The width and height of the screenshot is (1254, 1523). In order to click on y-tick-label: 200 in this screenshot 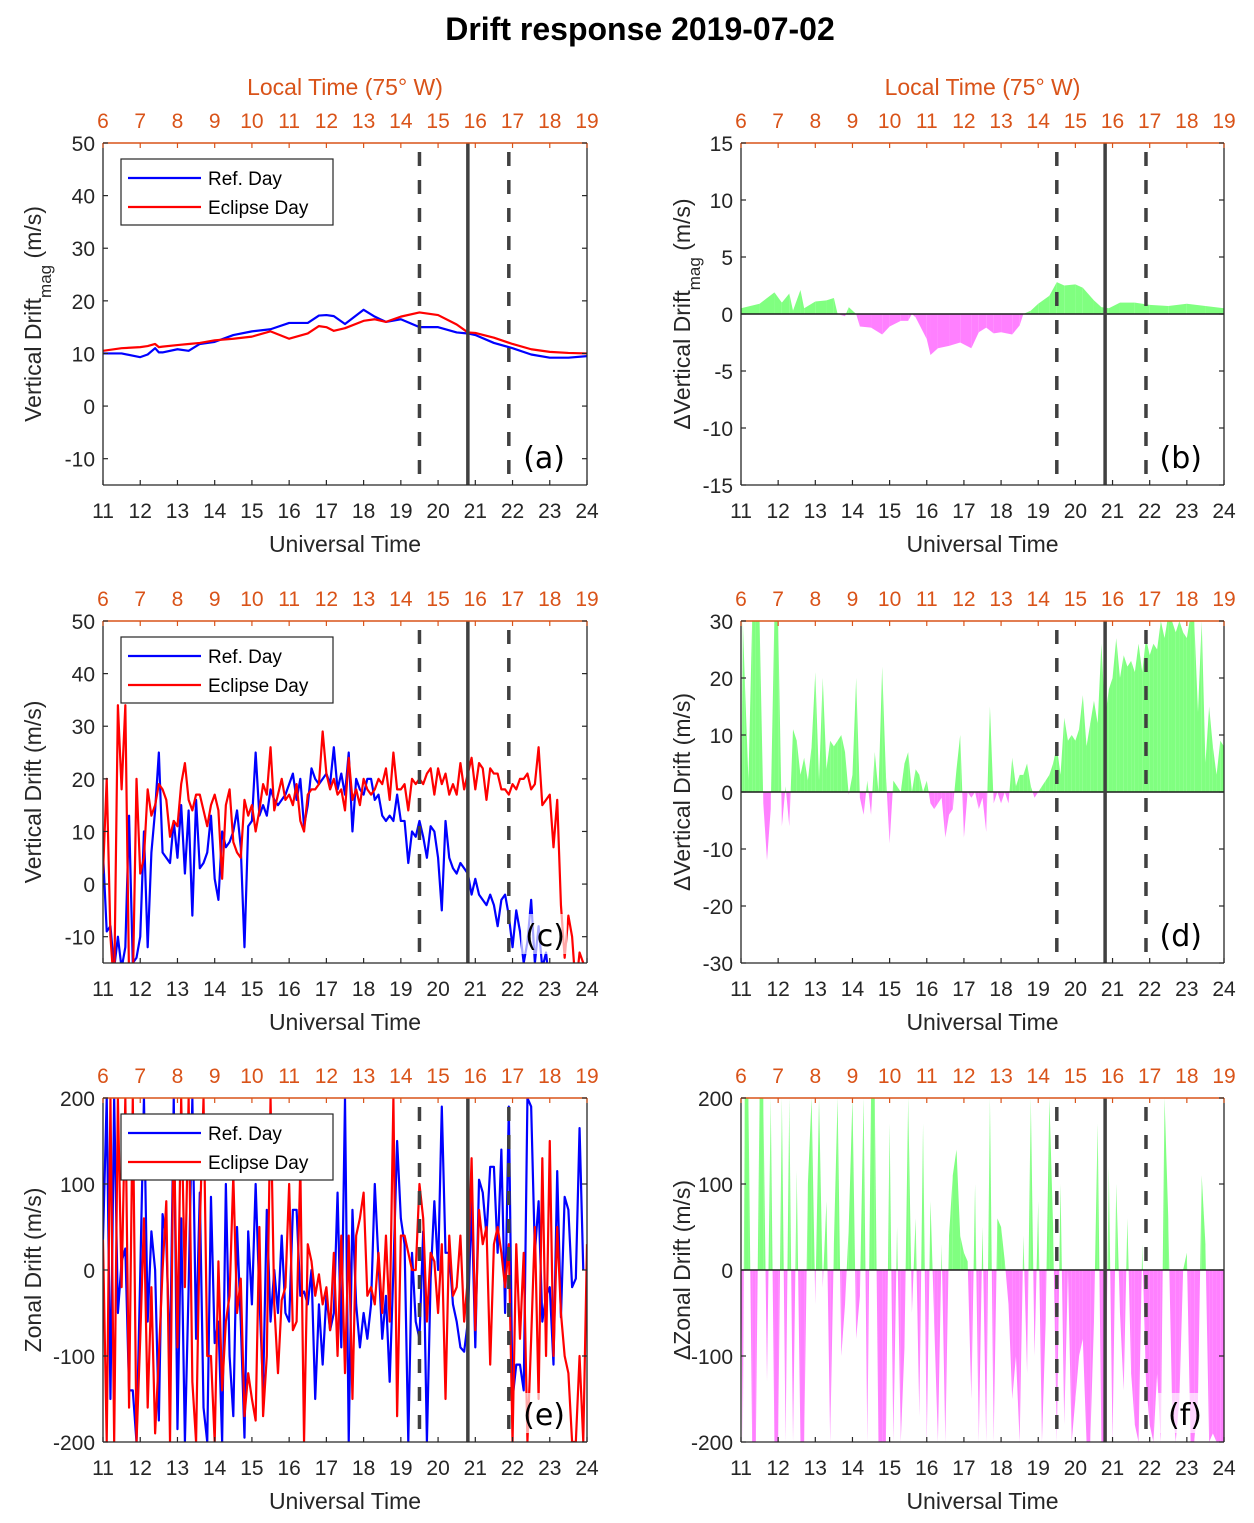, I will do `click(77, 1099)`.